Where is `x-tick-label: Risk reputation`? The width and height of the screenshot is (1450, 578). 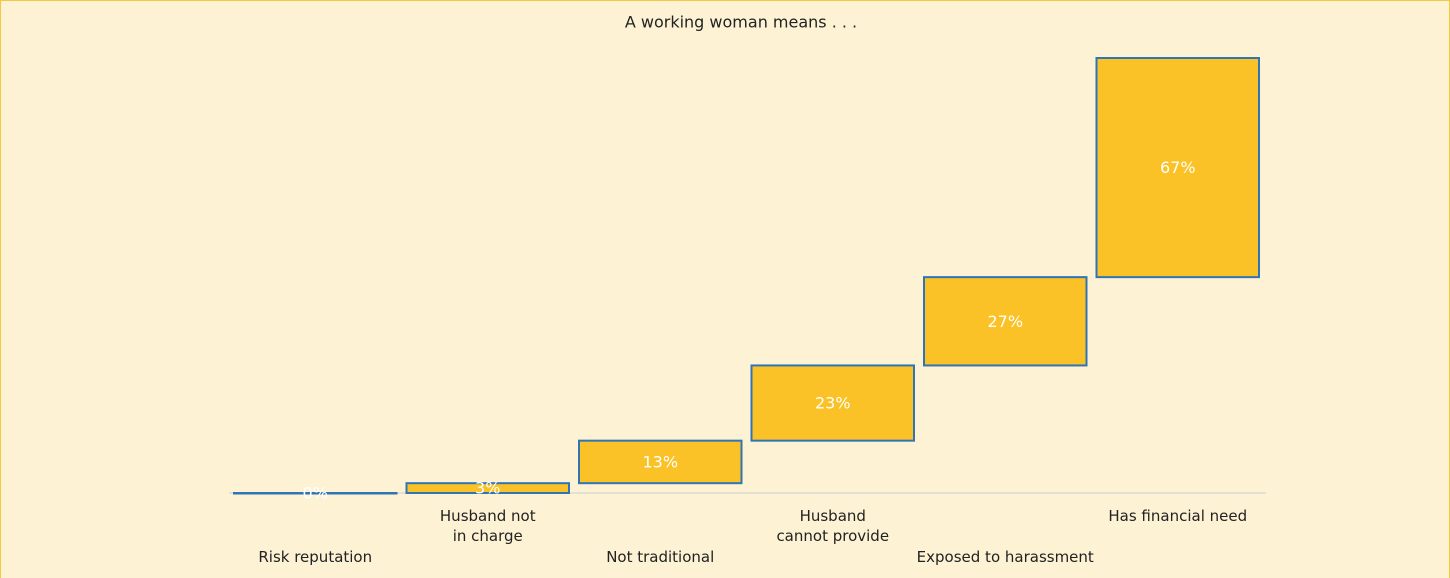
x-tick-label: Risk reputation is located at coordinates (315, 557).